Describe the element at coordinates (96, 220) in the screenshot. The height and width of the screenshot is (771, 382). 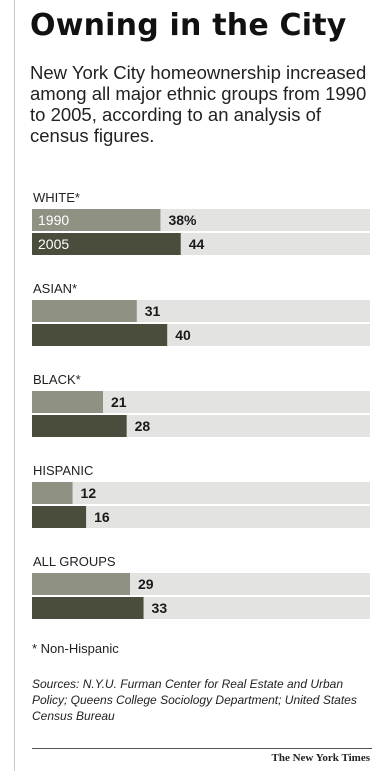
I see `bar-1990-white` at that location.